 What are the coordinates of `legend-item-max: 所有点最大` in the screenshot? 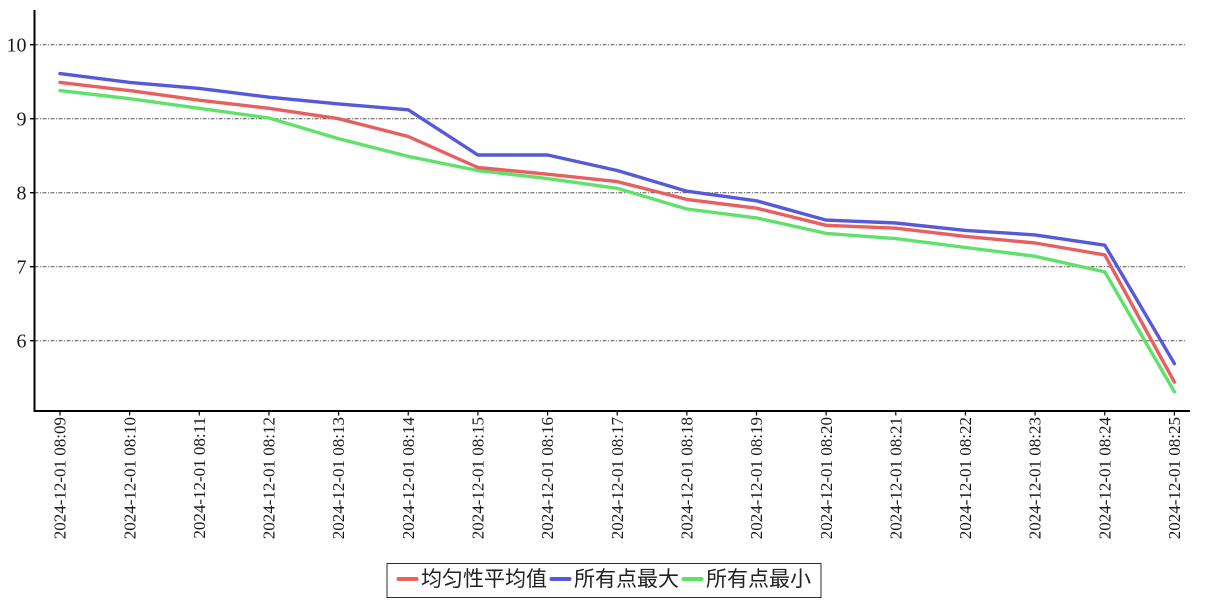 It's located at (614, 579).